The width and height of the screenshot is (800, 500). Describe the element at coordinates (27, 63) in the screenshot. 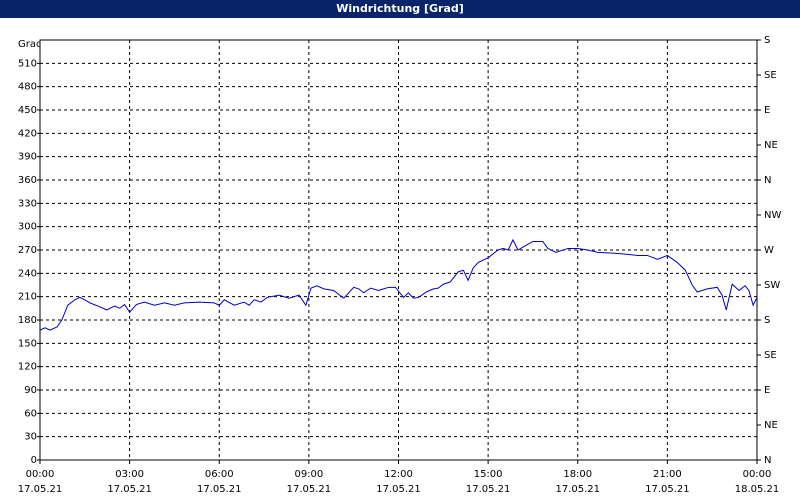

I see `y-tick-label: 510` at that location.